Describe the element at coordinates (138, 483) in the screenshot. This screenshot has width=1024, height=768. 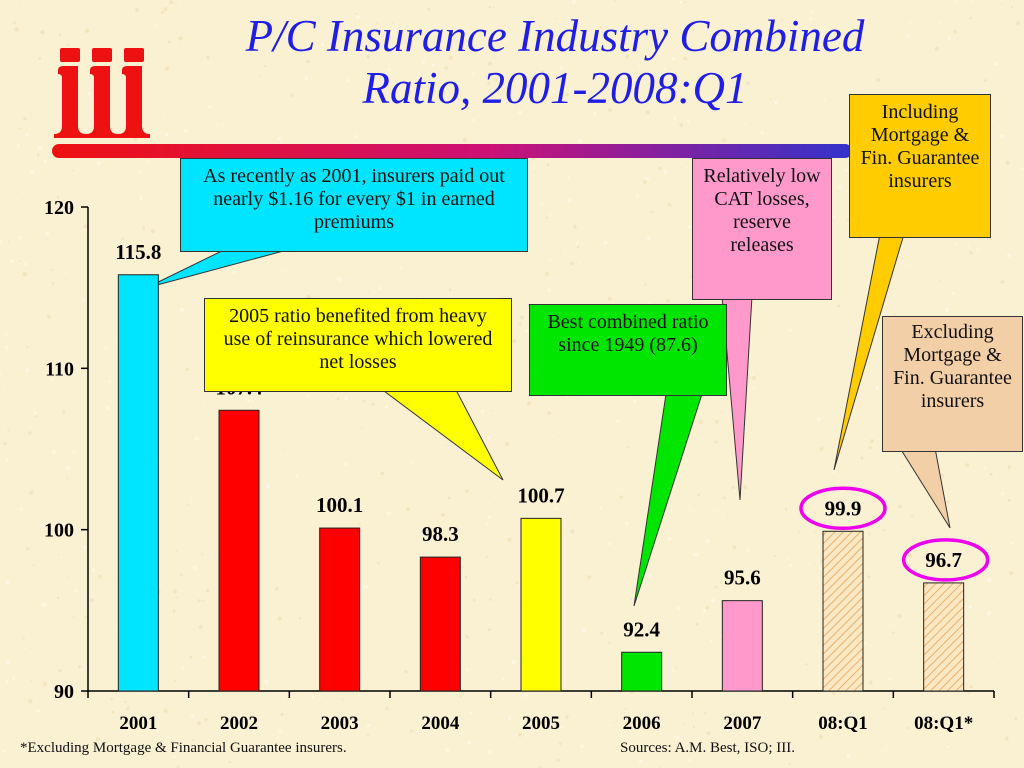
I see `bar-2001` at that location.